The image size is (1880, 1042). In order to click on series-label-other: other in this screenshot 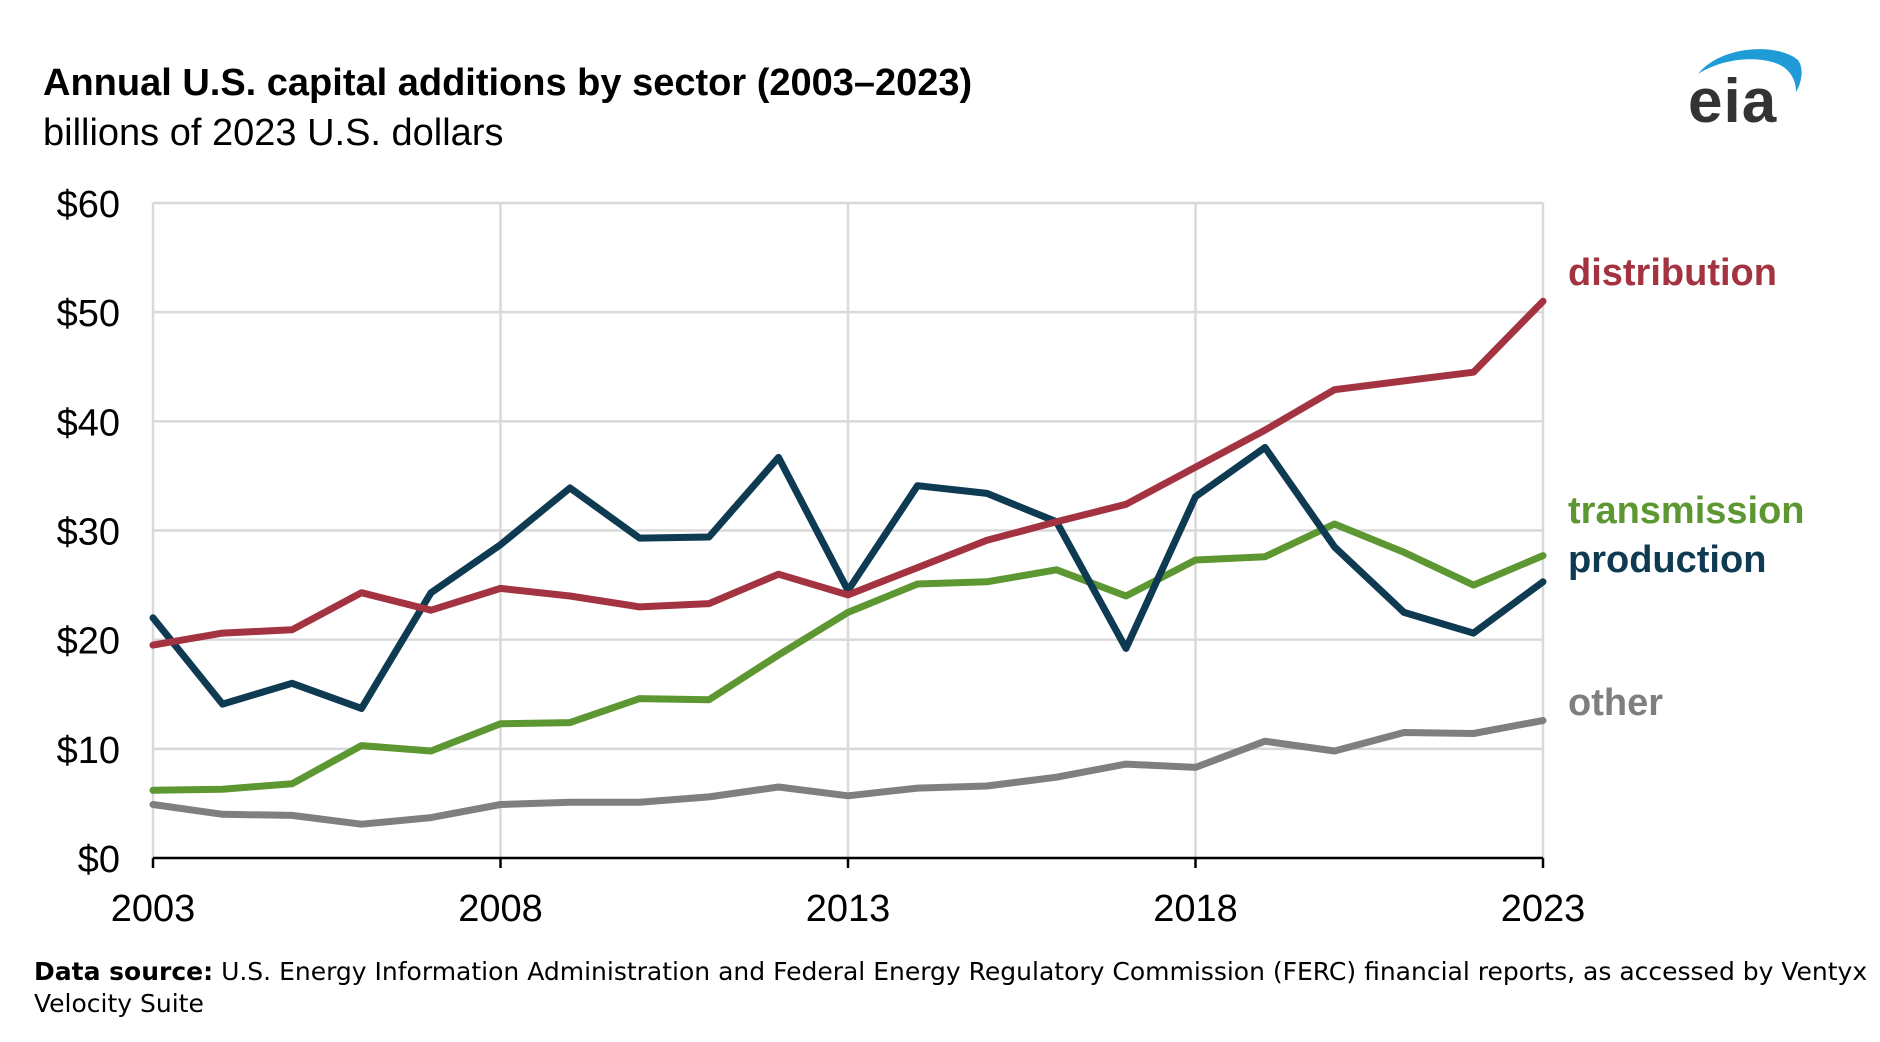, I will do `click(1615, 703)`.